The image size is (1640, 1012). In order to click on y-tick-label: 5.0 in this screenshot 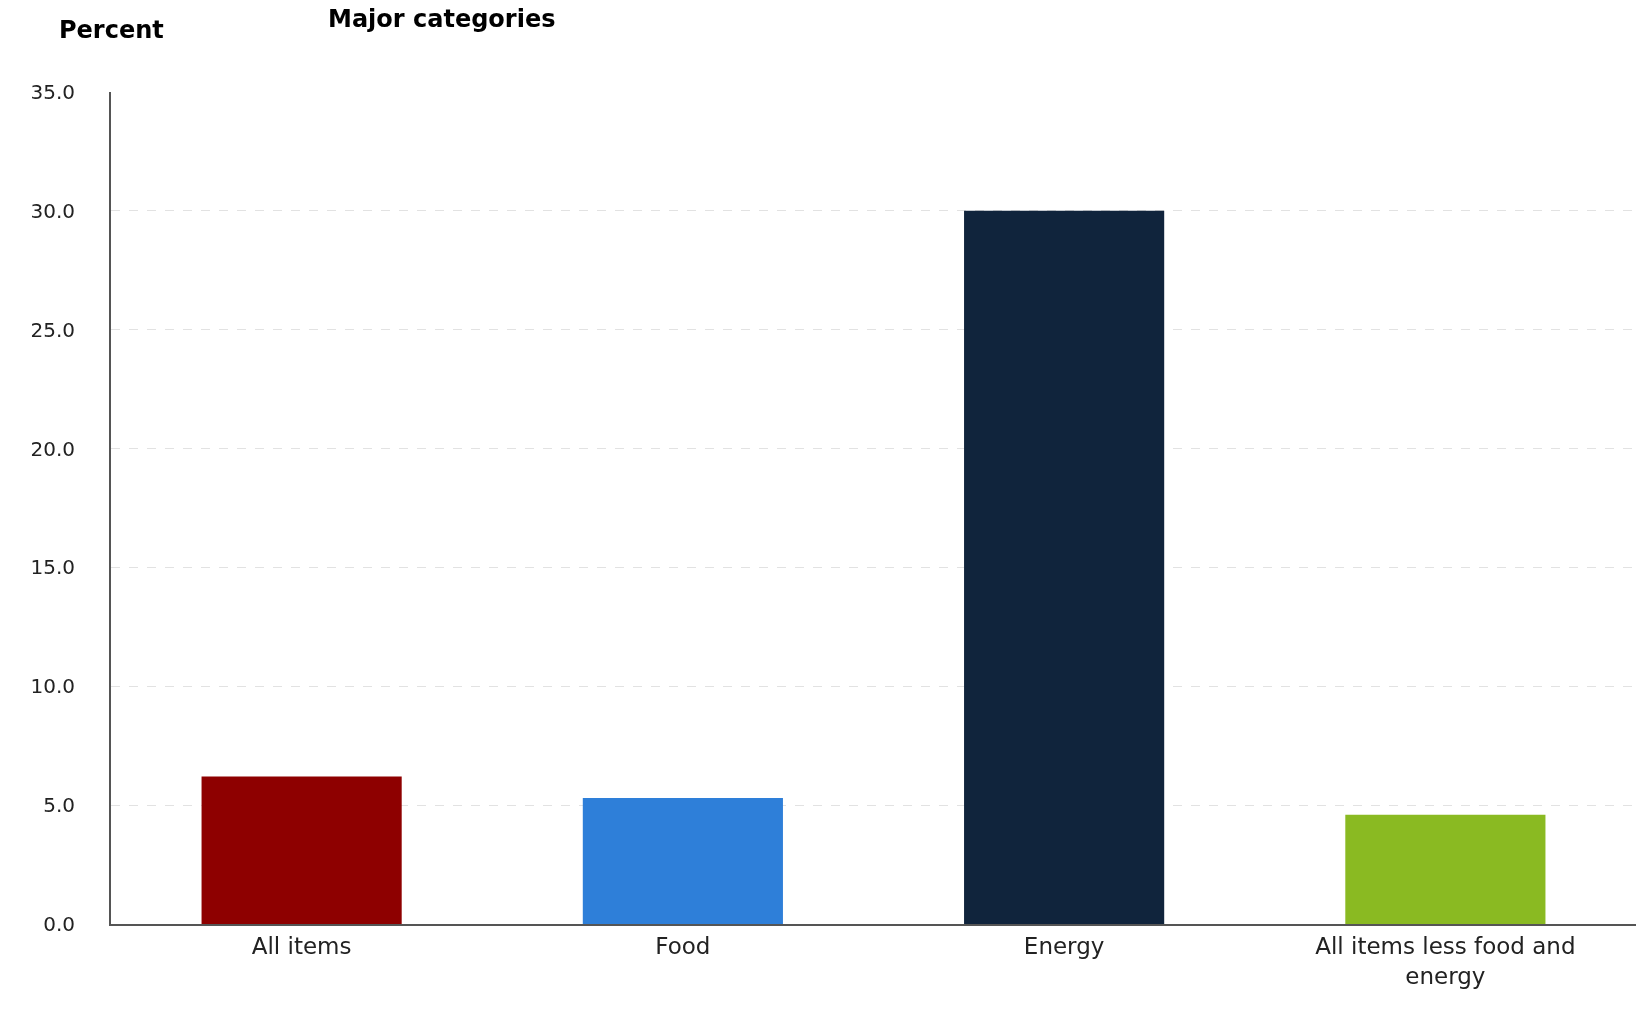, I will do `click(59, 805)`.